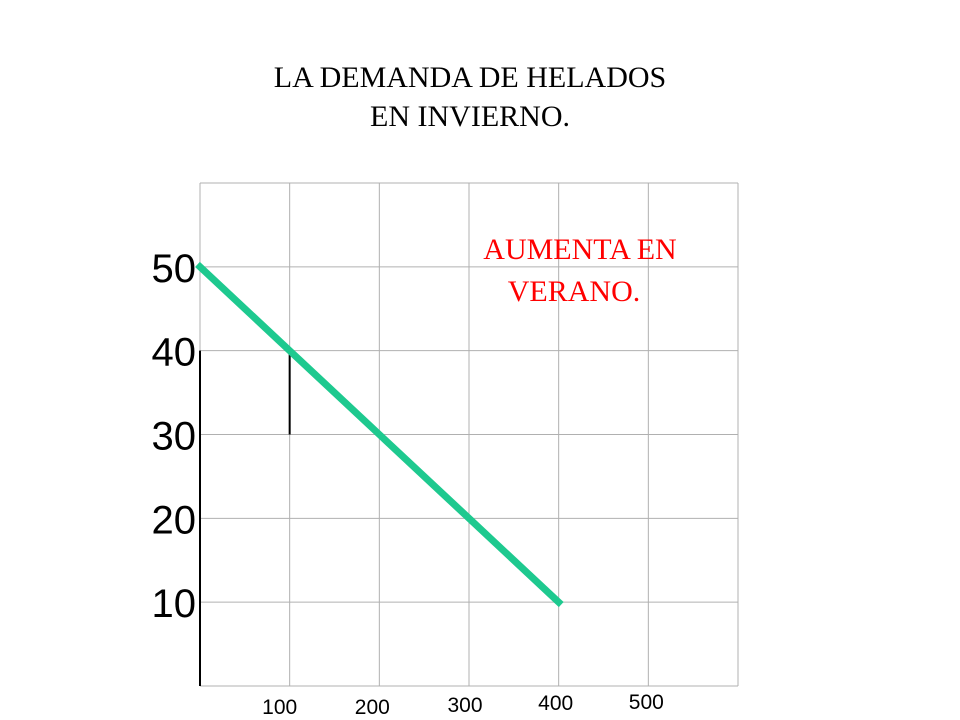 Image resolution: width=960 pixels, height=720 pixels. I want to click on x-tick-labels: 100 200 300 400 500, so click(463, 705).